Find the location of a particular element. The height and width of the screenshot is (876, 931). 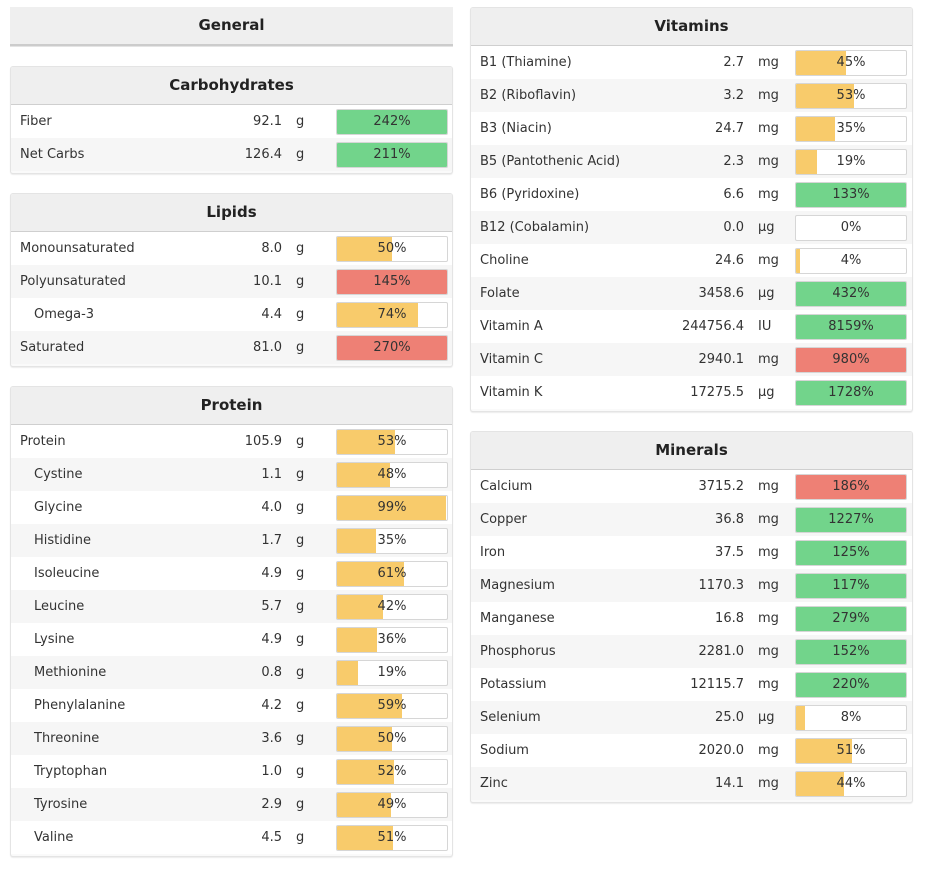

nutrient-row: Valine 4.5 g 51% is located at coordinates (231, 837).